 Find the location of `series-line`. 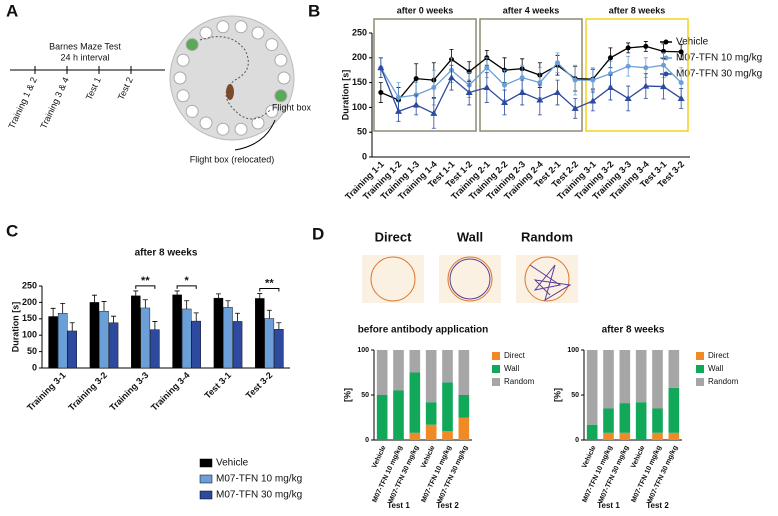

series-line is located at coordinates (531, 73).